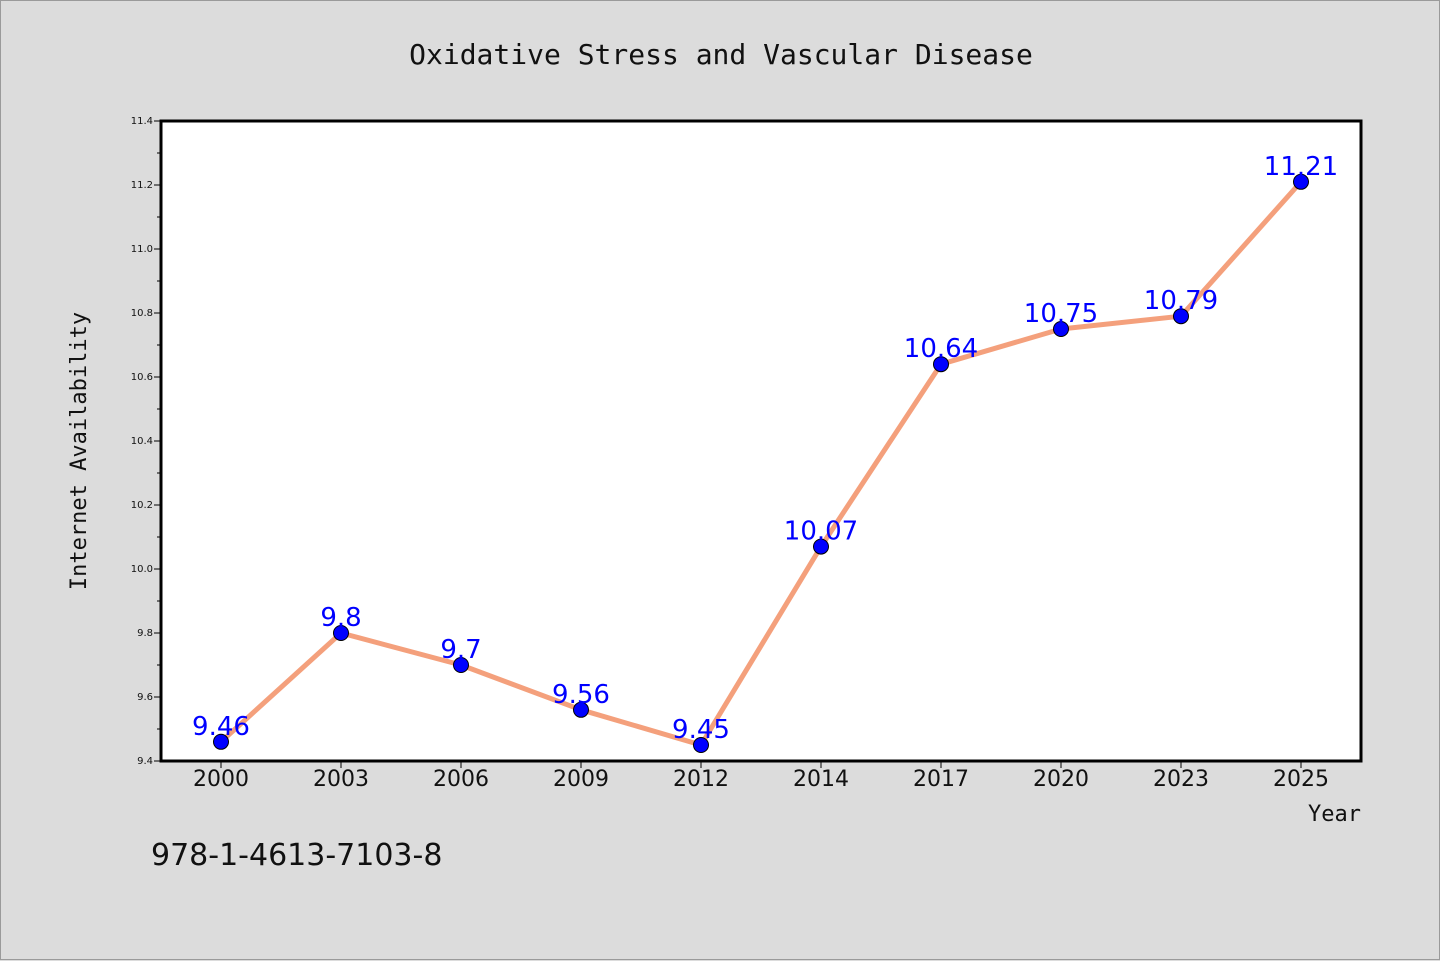  What do you see at coordinates (1181, 301) in the screenshot?
I see `data-label: 10.79` at bounding box center [1181, 301].